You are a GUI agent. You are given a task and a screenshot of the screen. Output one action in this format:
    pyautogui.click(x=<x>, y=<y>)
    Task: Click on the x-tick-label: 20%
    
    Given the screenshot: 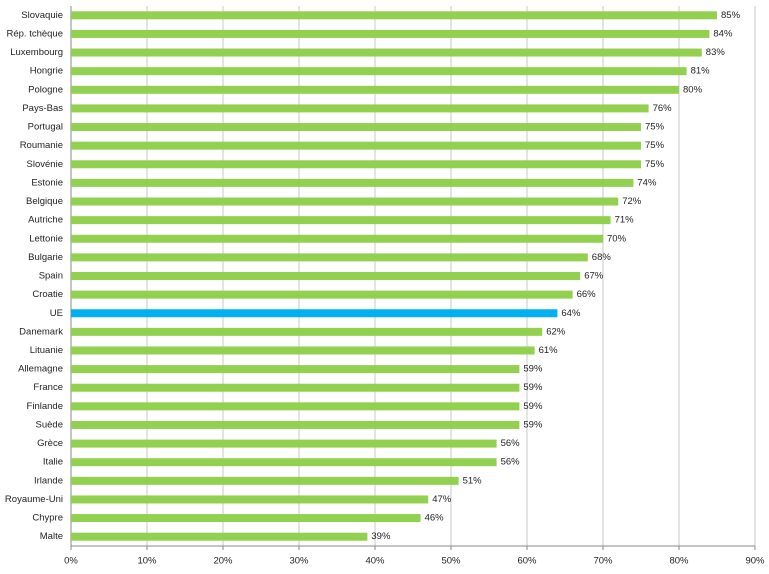 What is the action you would take?
    pyautogui.click(x=223, y=561)
    